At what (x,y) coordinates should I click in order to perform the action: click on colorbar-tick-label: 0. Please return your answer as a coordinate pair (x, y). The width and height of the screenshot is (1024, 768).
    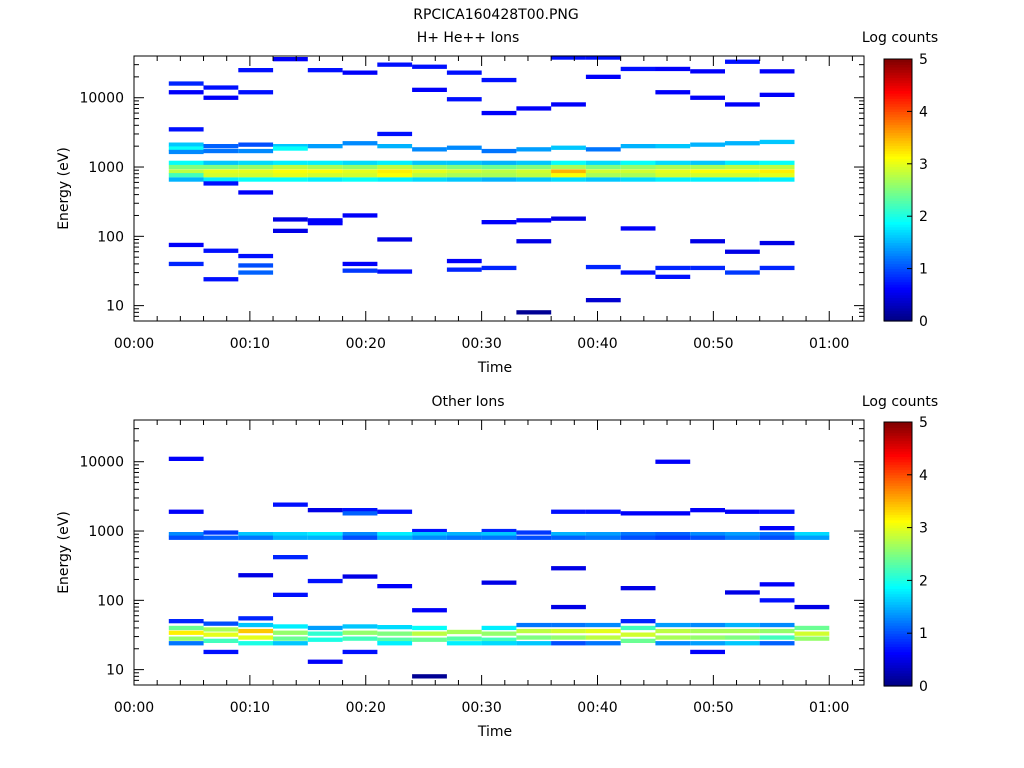
    Looking at the image, I should click on (923, 322).